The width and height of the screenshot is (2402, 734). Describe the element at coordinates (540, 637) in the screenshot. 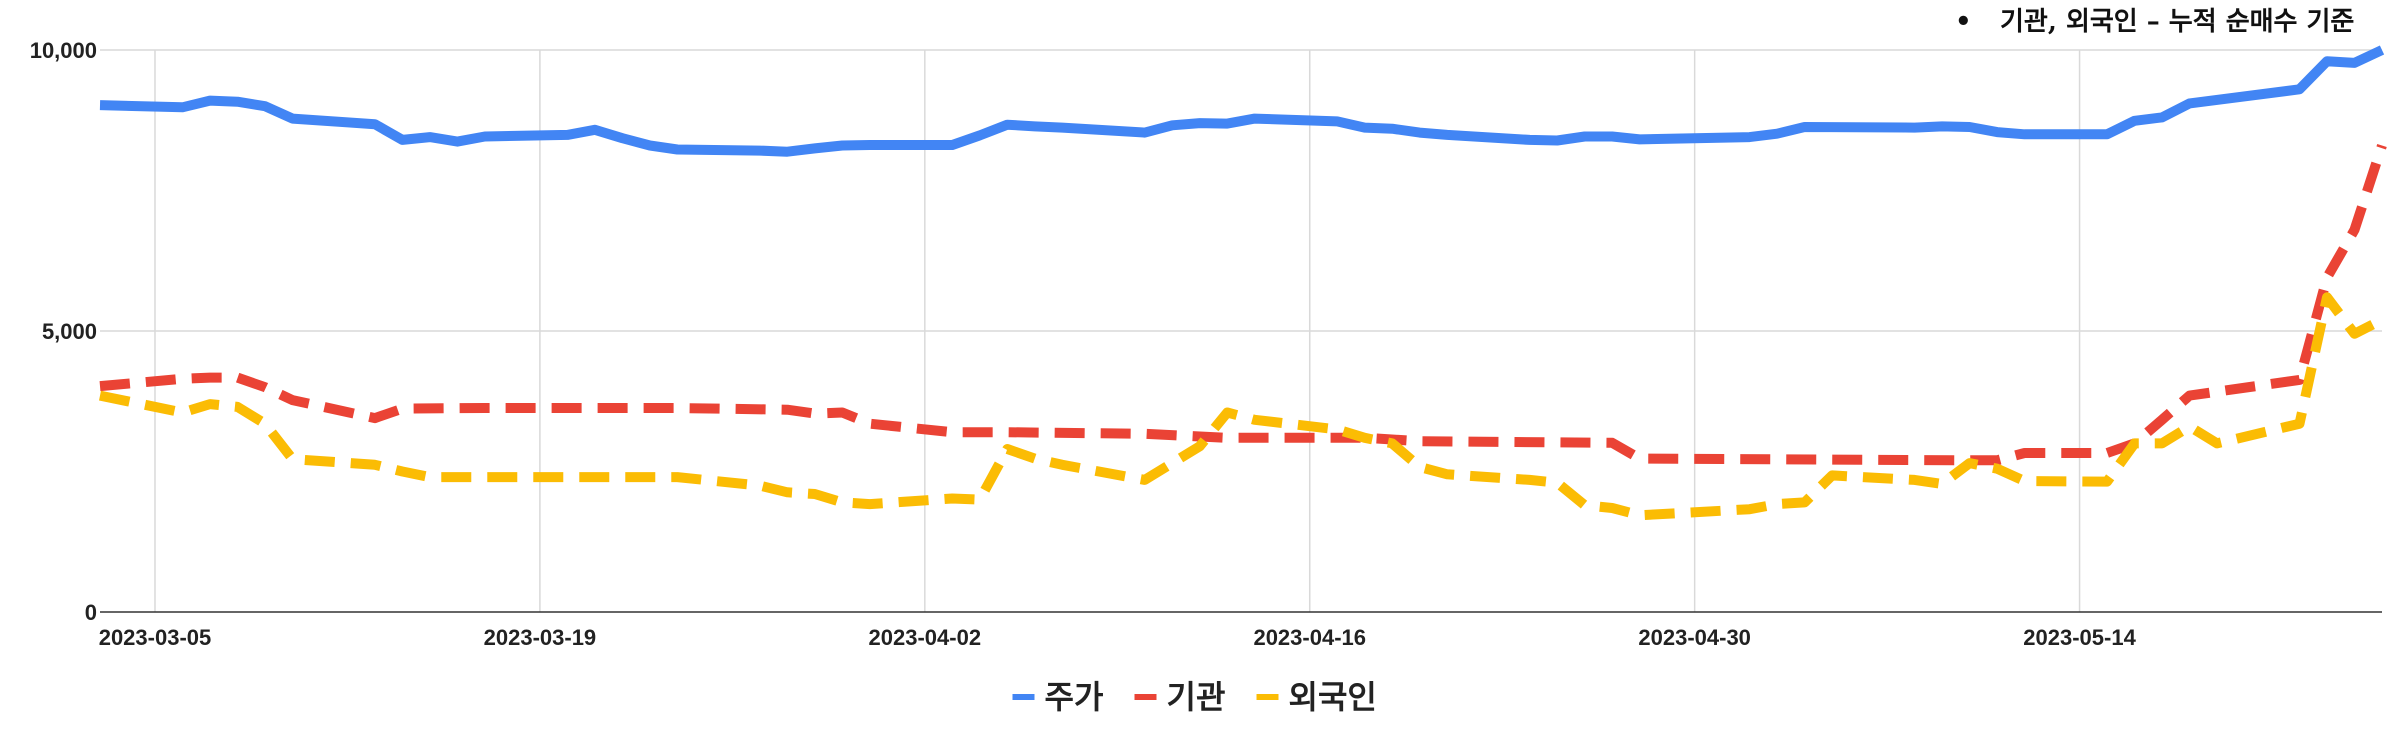

I see `x-tick-label: 2023-03-19` at that location.